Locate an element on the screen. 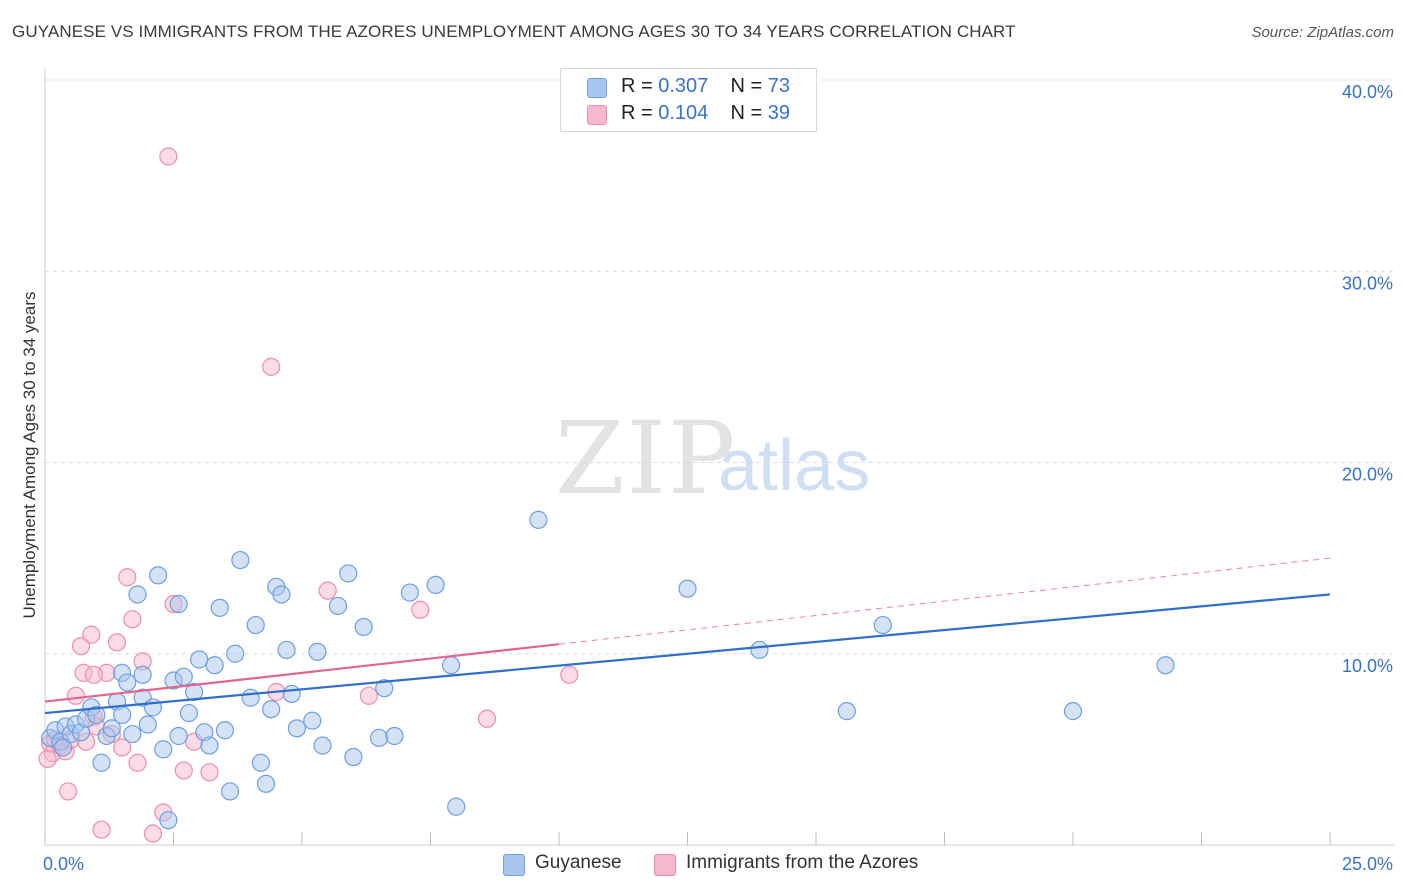  legend-n-value: 73 is located at coordinates (779, 86).